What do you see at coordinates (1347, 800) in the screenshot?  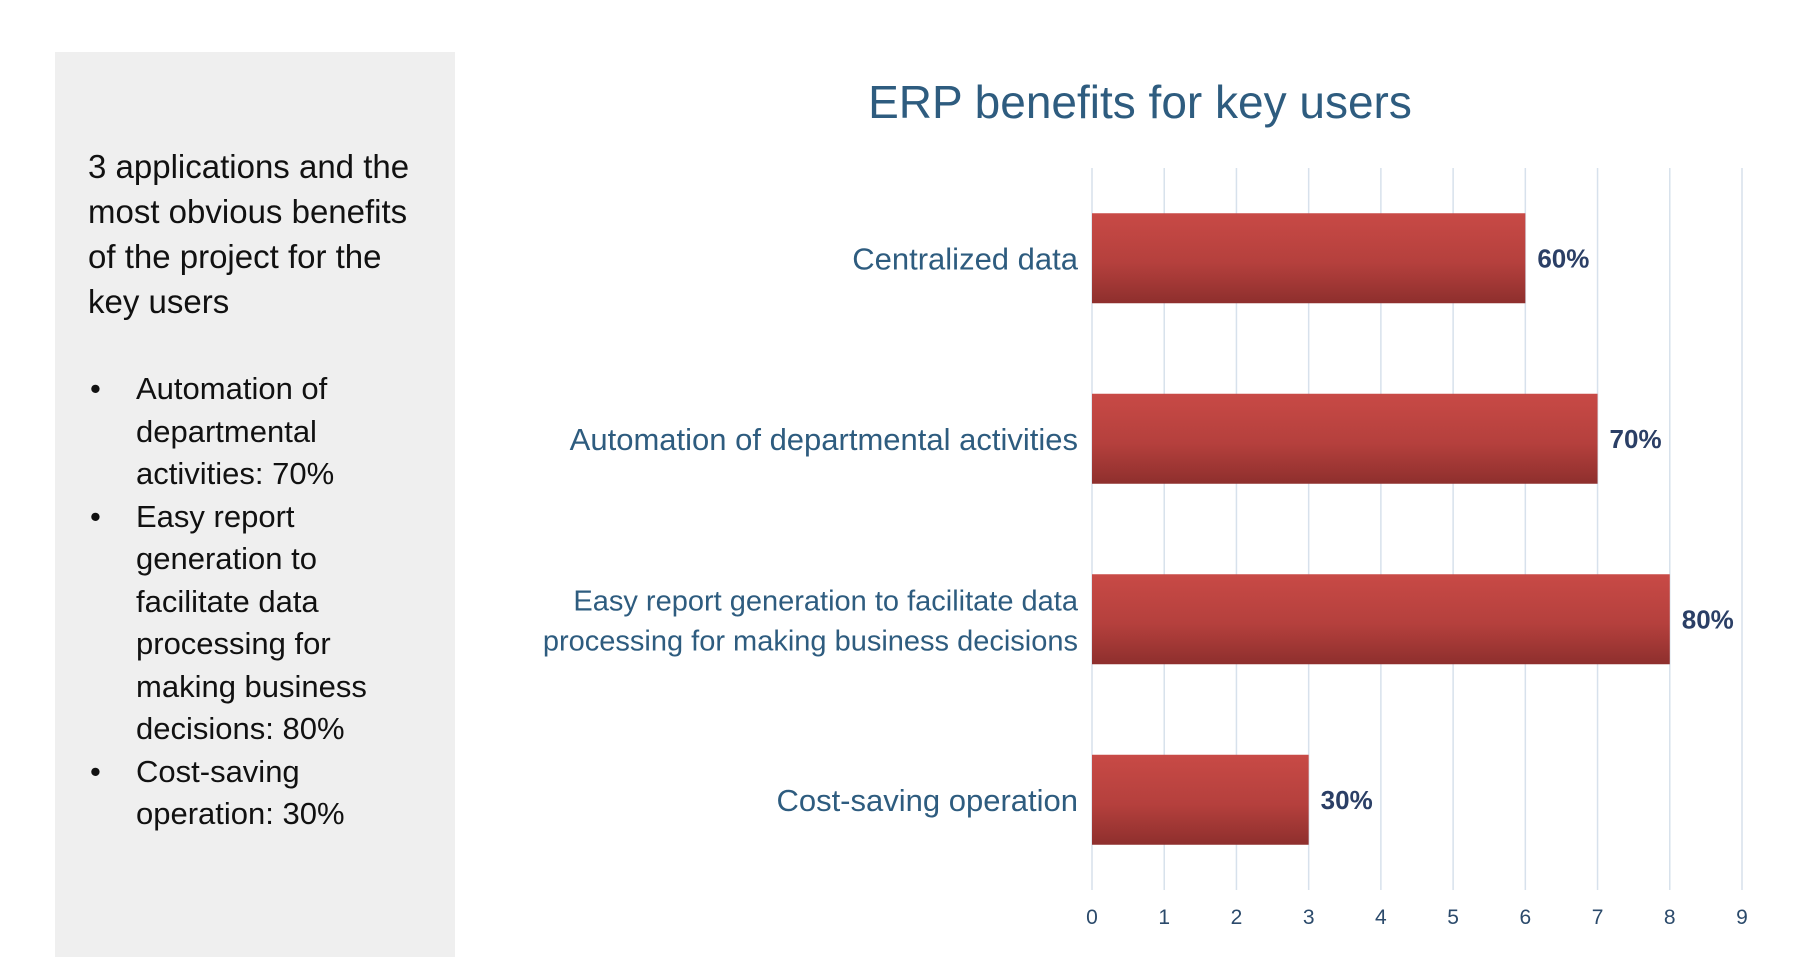 I see `data-label: 30%` at bounding box center [1347, 800].